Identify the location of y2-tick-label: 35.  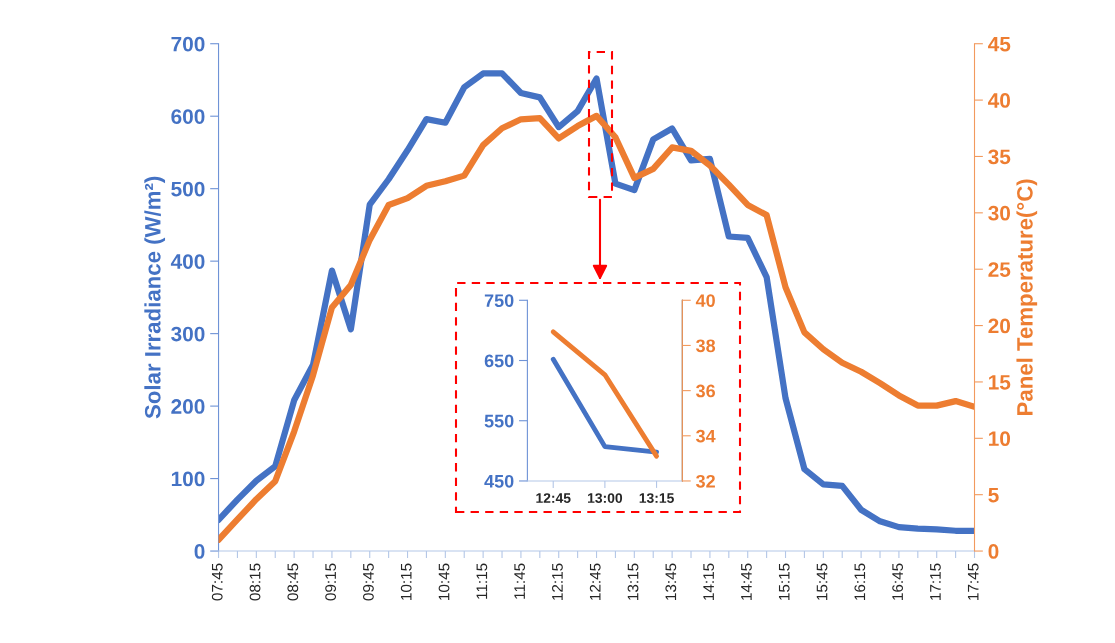
(999, 157).